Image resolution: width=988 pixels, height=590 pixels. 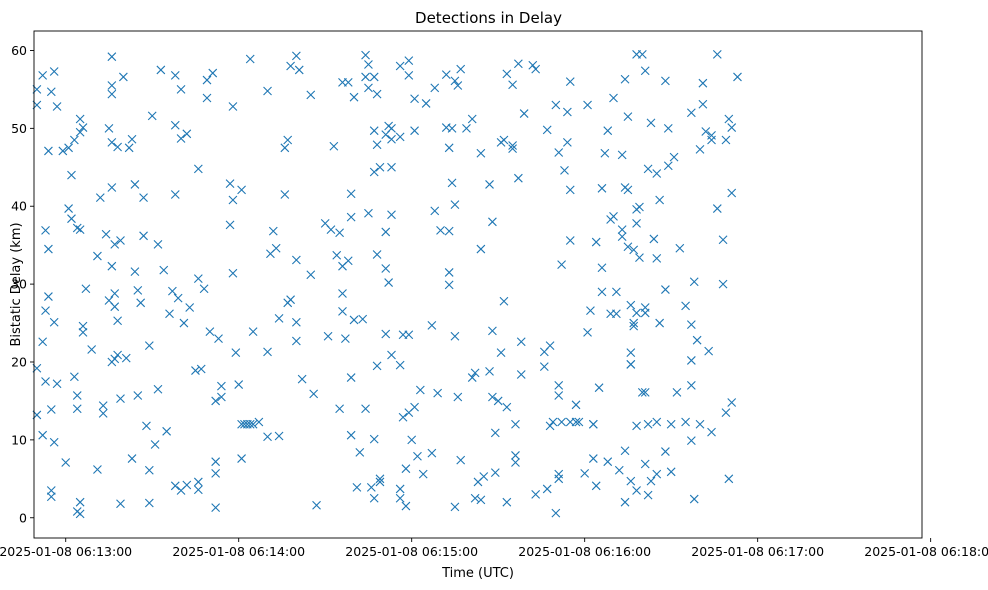 I want to click on y-tick-label: 20, so click(x=19, y=361).